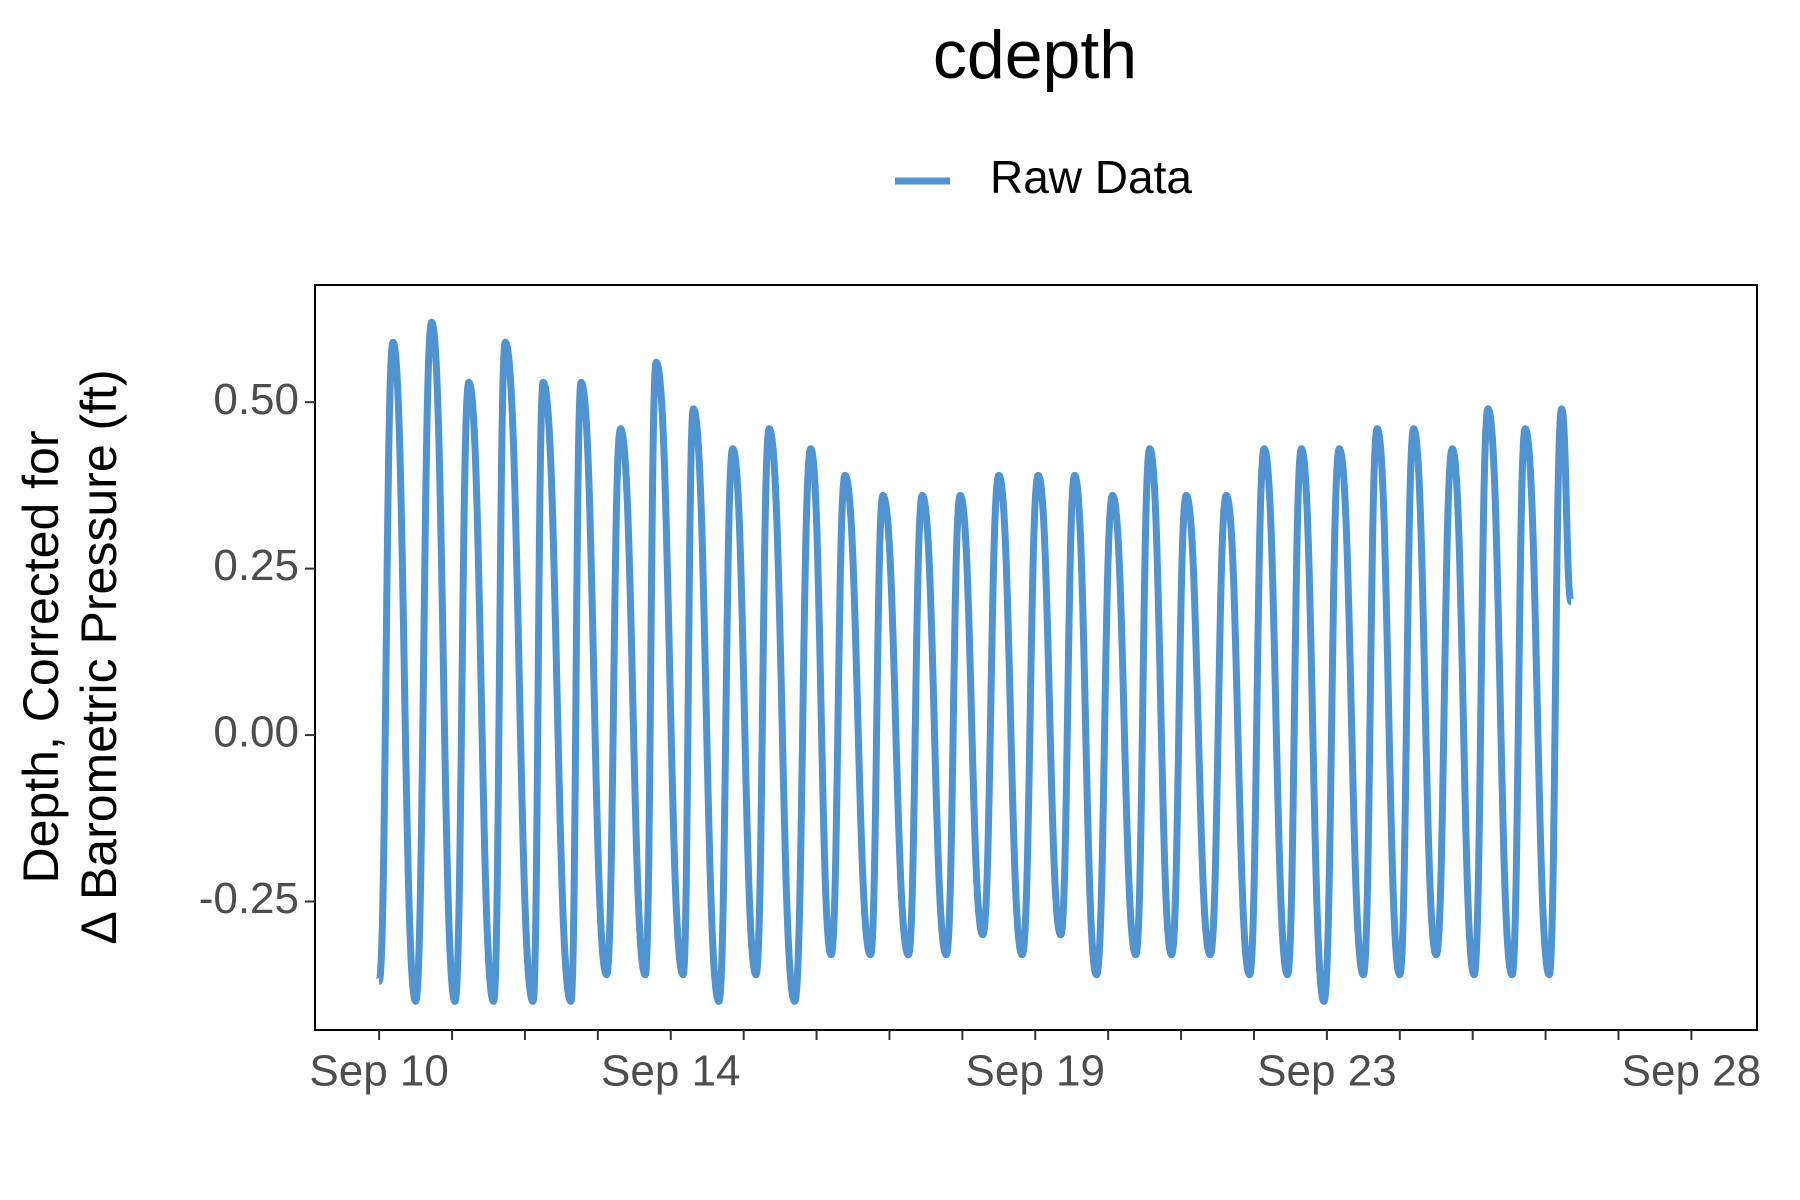 This screenshot has width=1800, height=1200. Describe the element at coordinates (1035, 55) in the screenshot. I see `chart-title: cdepth` at that location.